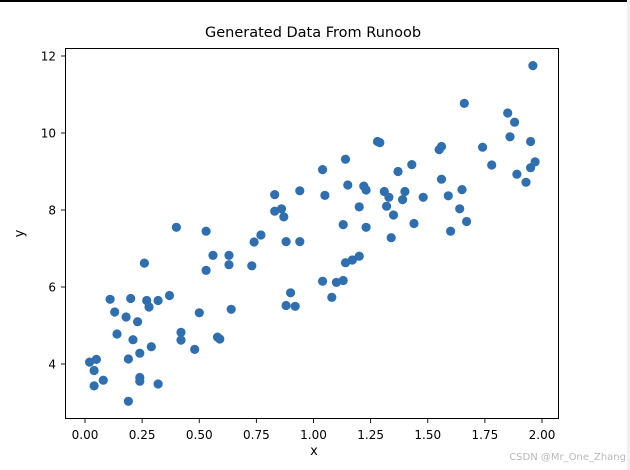  I want to click on right-border, so click(628, 235).